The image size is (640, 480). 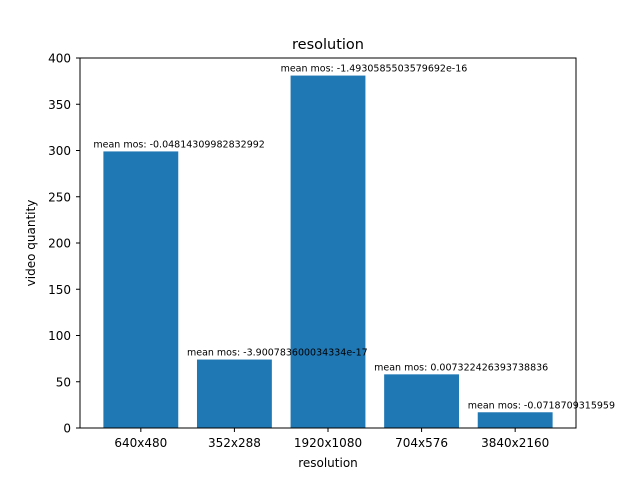 What do you see at coordinates (421, 443) in the screenshot?
I see `x-tick-label: 704x576` at bounding box center [421, 443].